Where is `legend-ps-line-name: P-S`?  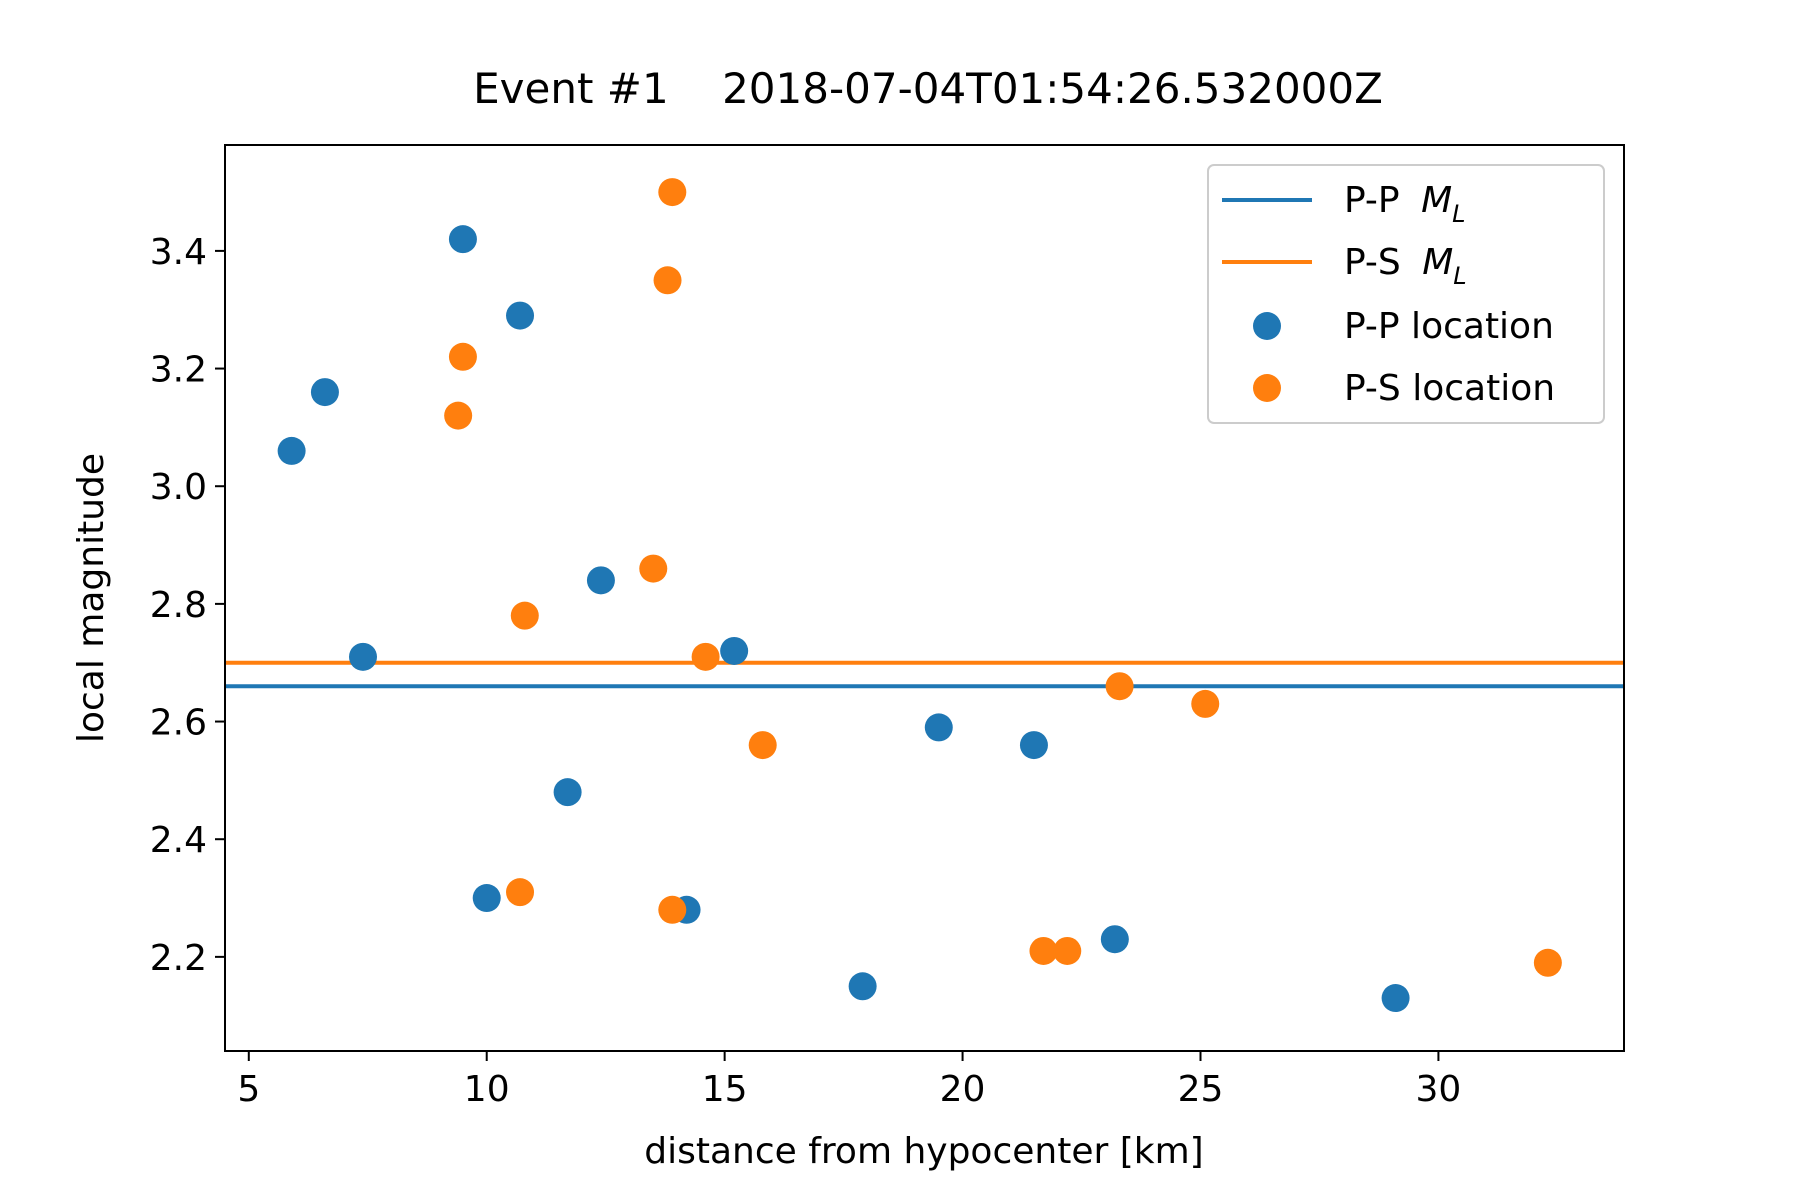
legend-ps-line-name: P-S is located at coordinates (1372, 262).